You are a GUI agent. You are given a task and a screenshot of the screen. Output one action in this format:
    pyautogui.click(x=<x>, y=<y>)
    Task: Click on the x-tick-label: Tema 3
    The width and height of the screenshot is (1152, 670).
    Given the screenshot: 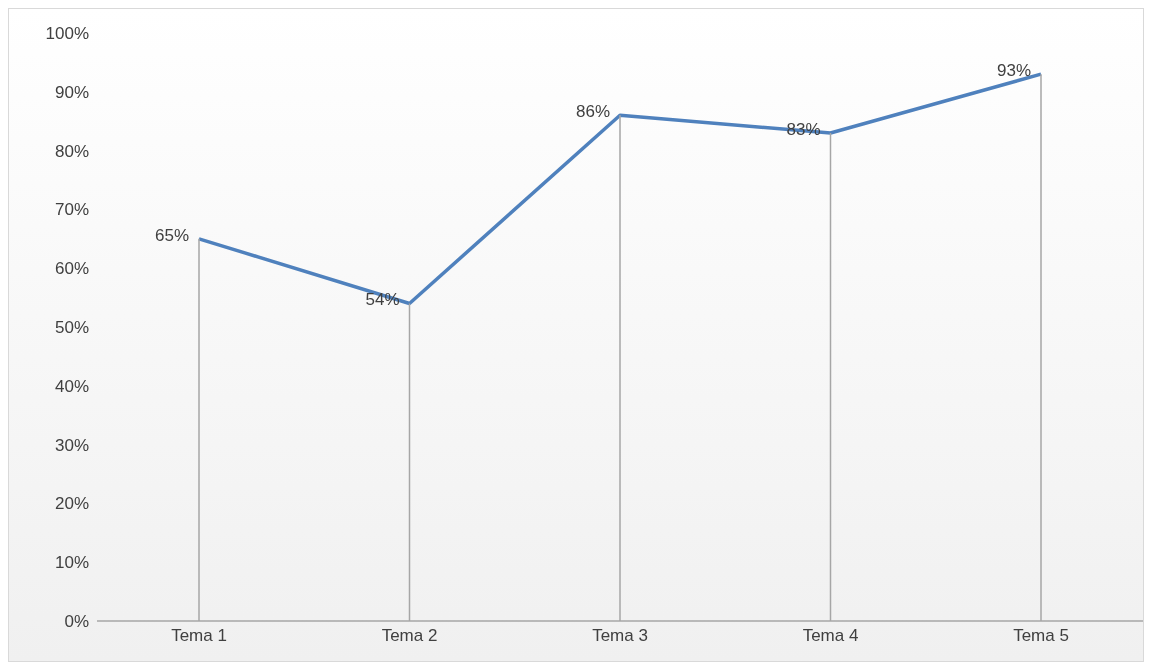 What is the action you would take?
    pyautogui.click(x=620, y=636)
    